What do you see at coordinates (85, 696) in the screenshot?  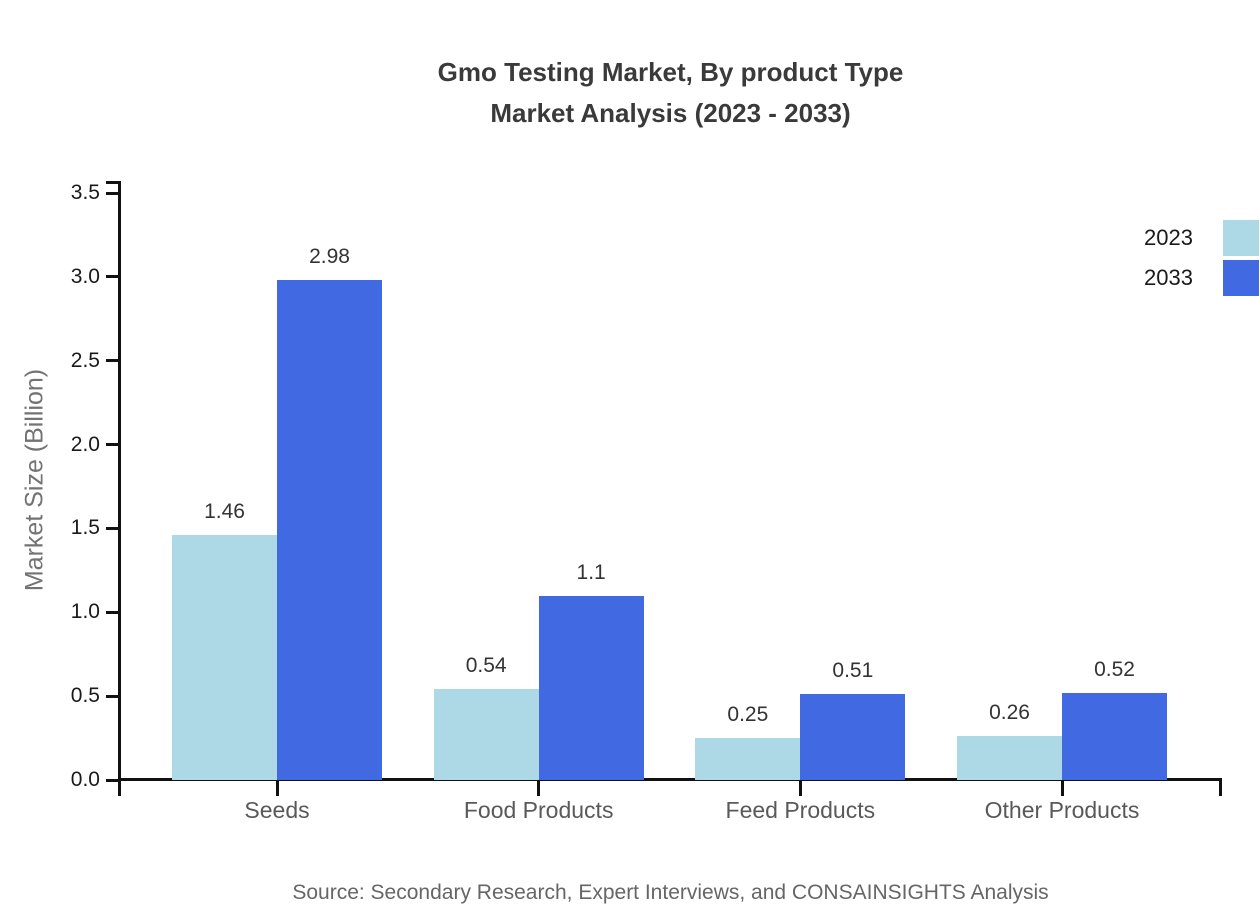 I see `y-tick-label: 0.5` at bounding box center [85, 696].